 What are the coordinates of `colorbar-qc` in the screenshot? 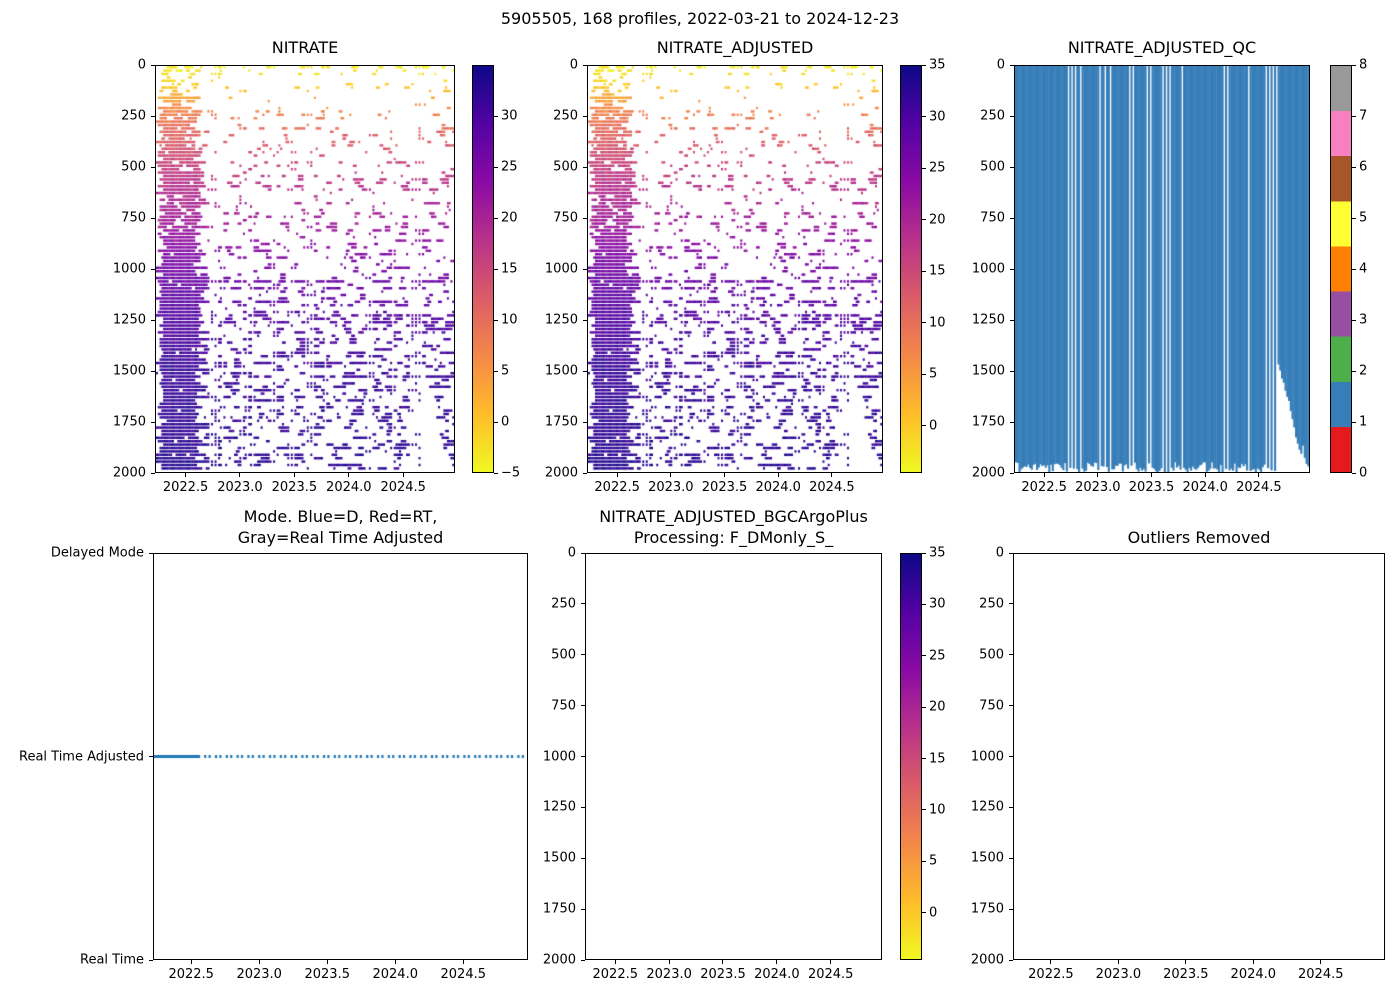 It's located at (1341, 269).